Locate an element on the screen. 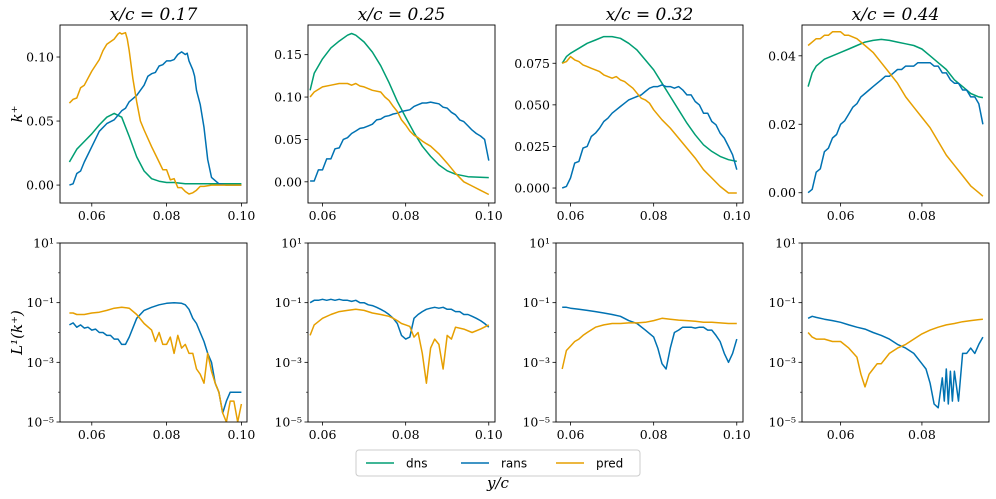  legend-label-rans: rans is located at coordinates (514, 464).